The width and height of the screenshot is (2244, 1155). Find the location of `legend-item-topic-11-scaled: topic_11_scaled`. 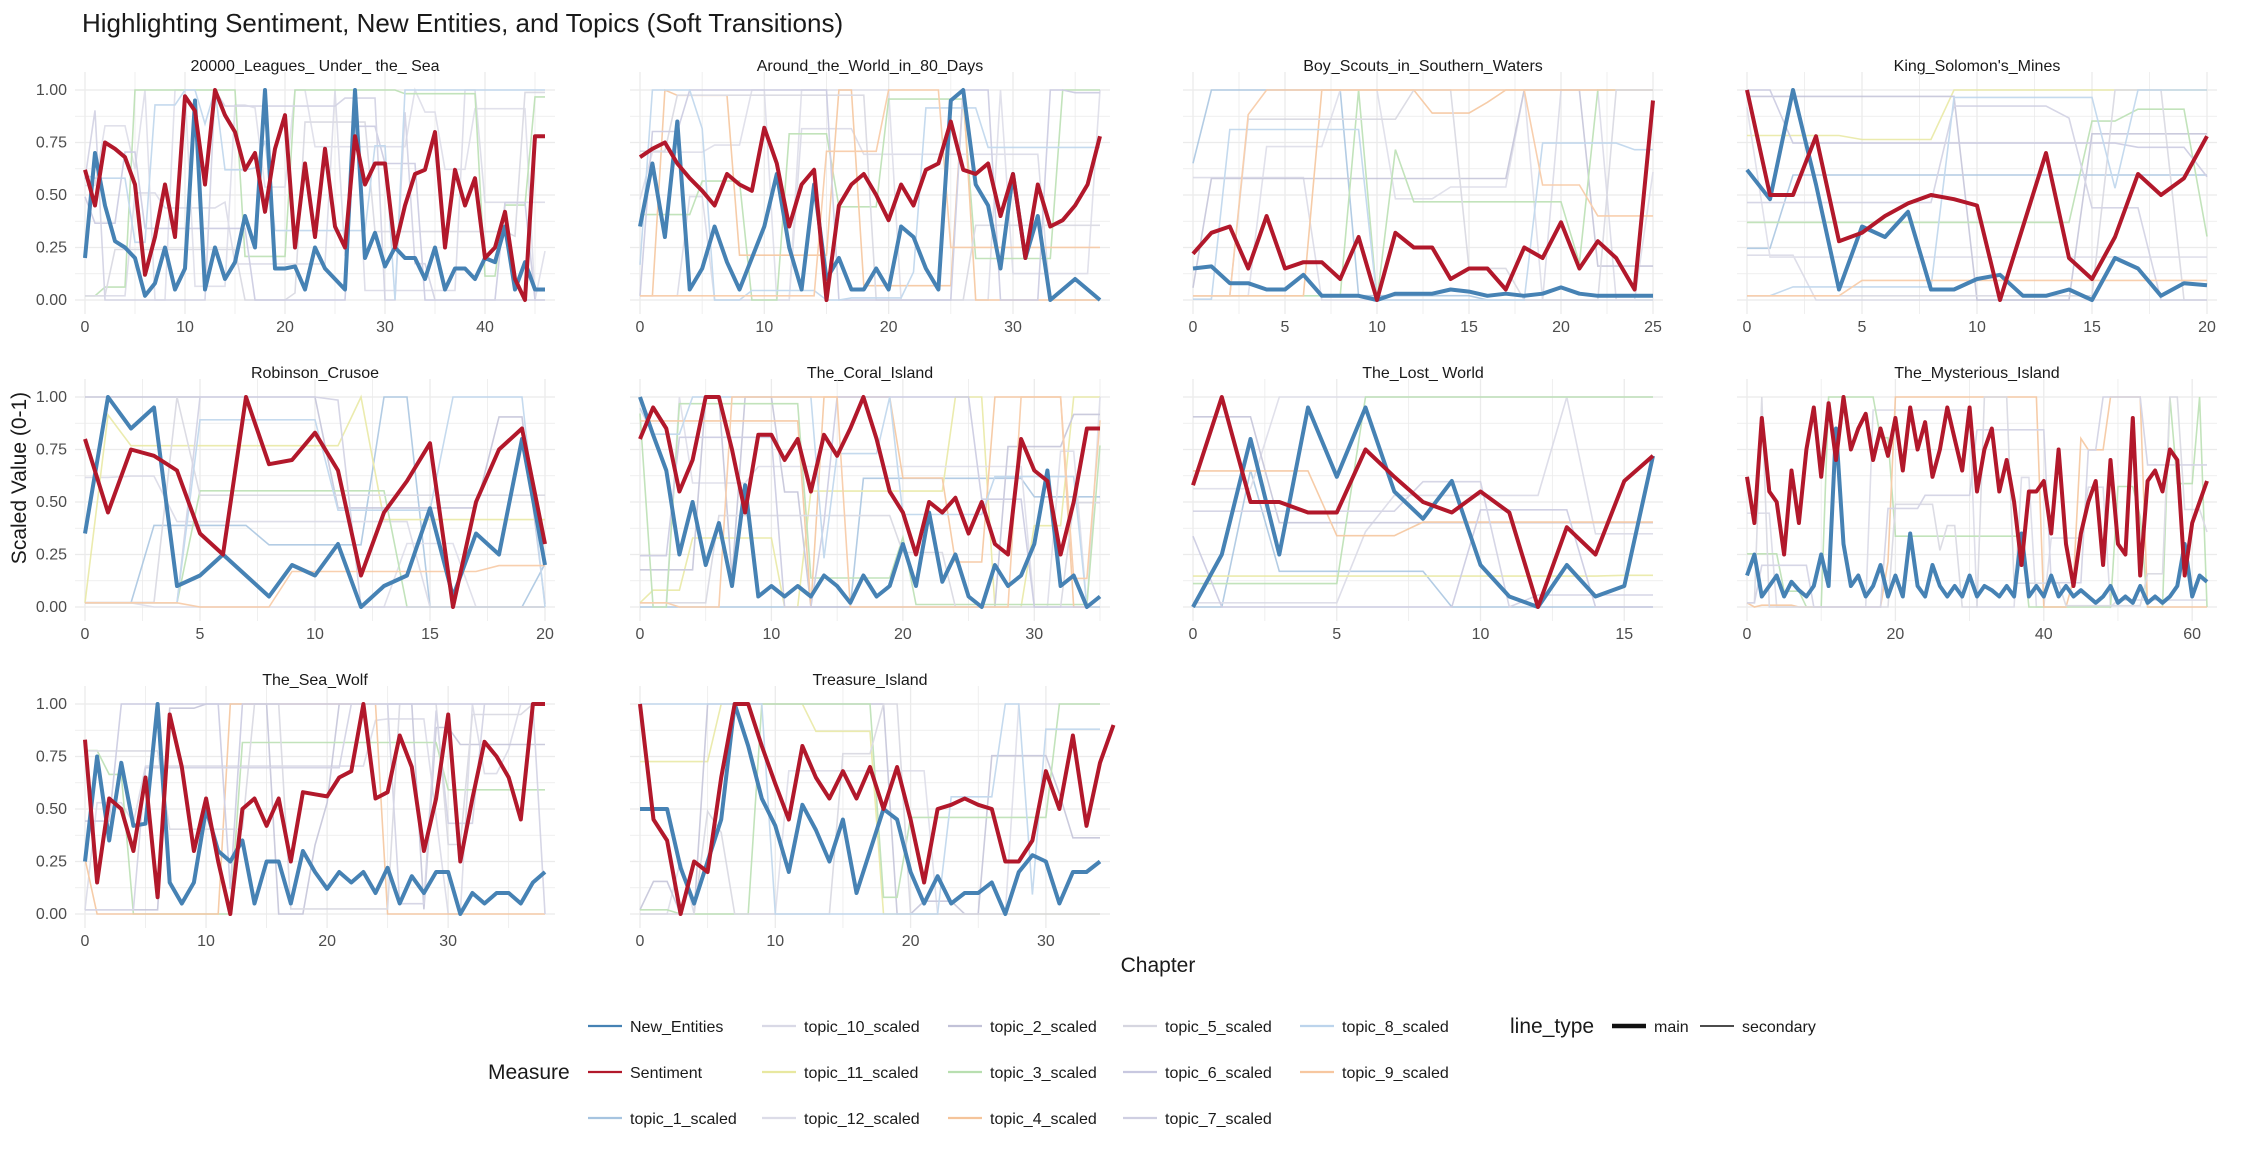

legend-item-topic-11-scaled: topic_11_scaled is located at coordinates (840, 1073).